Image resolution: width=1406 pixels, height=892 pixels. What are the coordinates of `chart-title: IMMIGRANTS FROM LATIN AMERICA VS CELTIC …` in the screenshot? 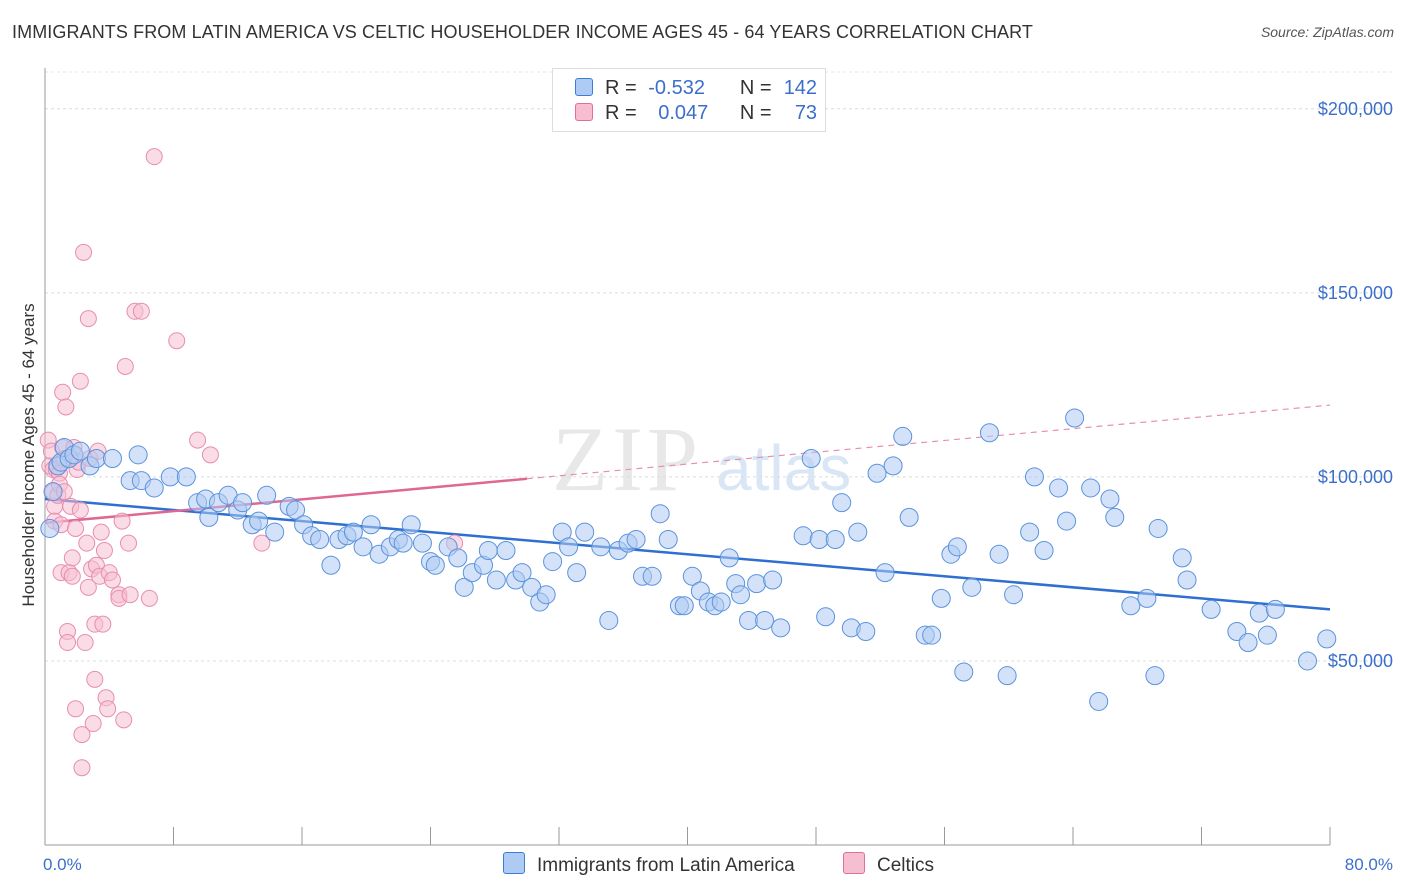 It's located at (523, 32).